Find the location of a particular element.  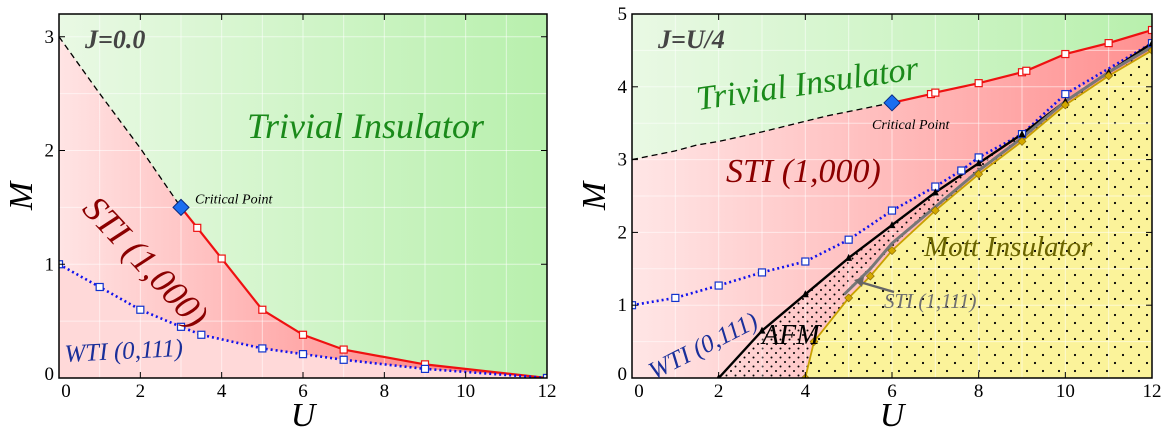

region-label: STI (1,000) is located at coordinates (803, 171).